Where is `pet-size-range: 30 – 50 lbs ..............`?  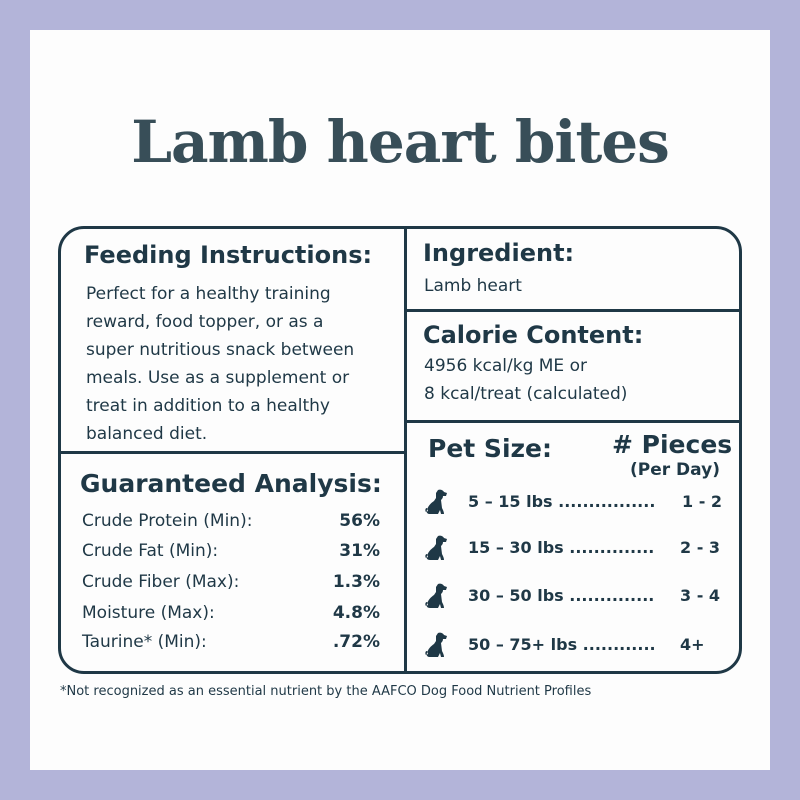
pet-size-range: 30 – 50 lbs .............. is located at coordinates (561, 595).